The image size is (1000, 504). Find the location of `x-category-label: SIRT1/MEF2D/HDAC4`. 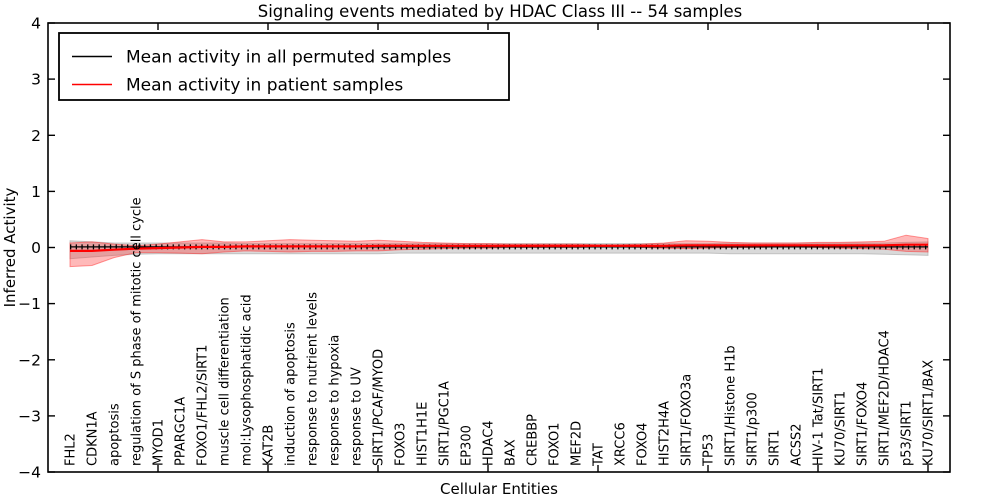

x-category-label: SIRT1/MEF2D/HDAC4 is located at coordinates (885, 398).